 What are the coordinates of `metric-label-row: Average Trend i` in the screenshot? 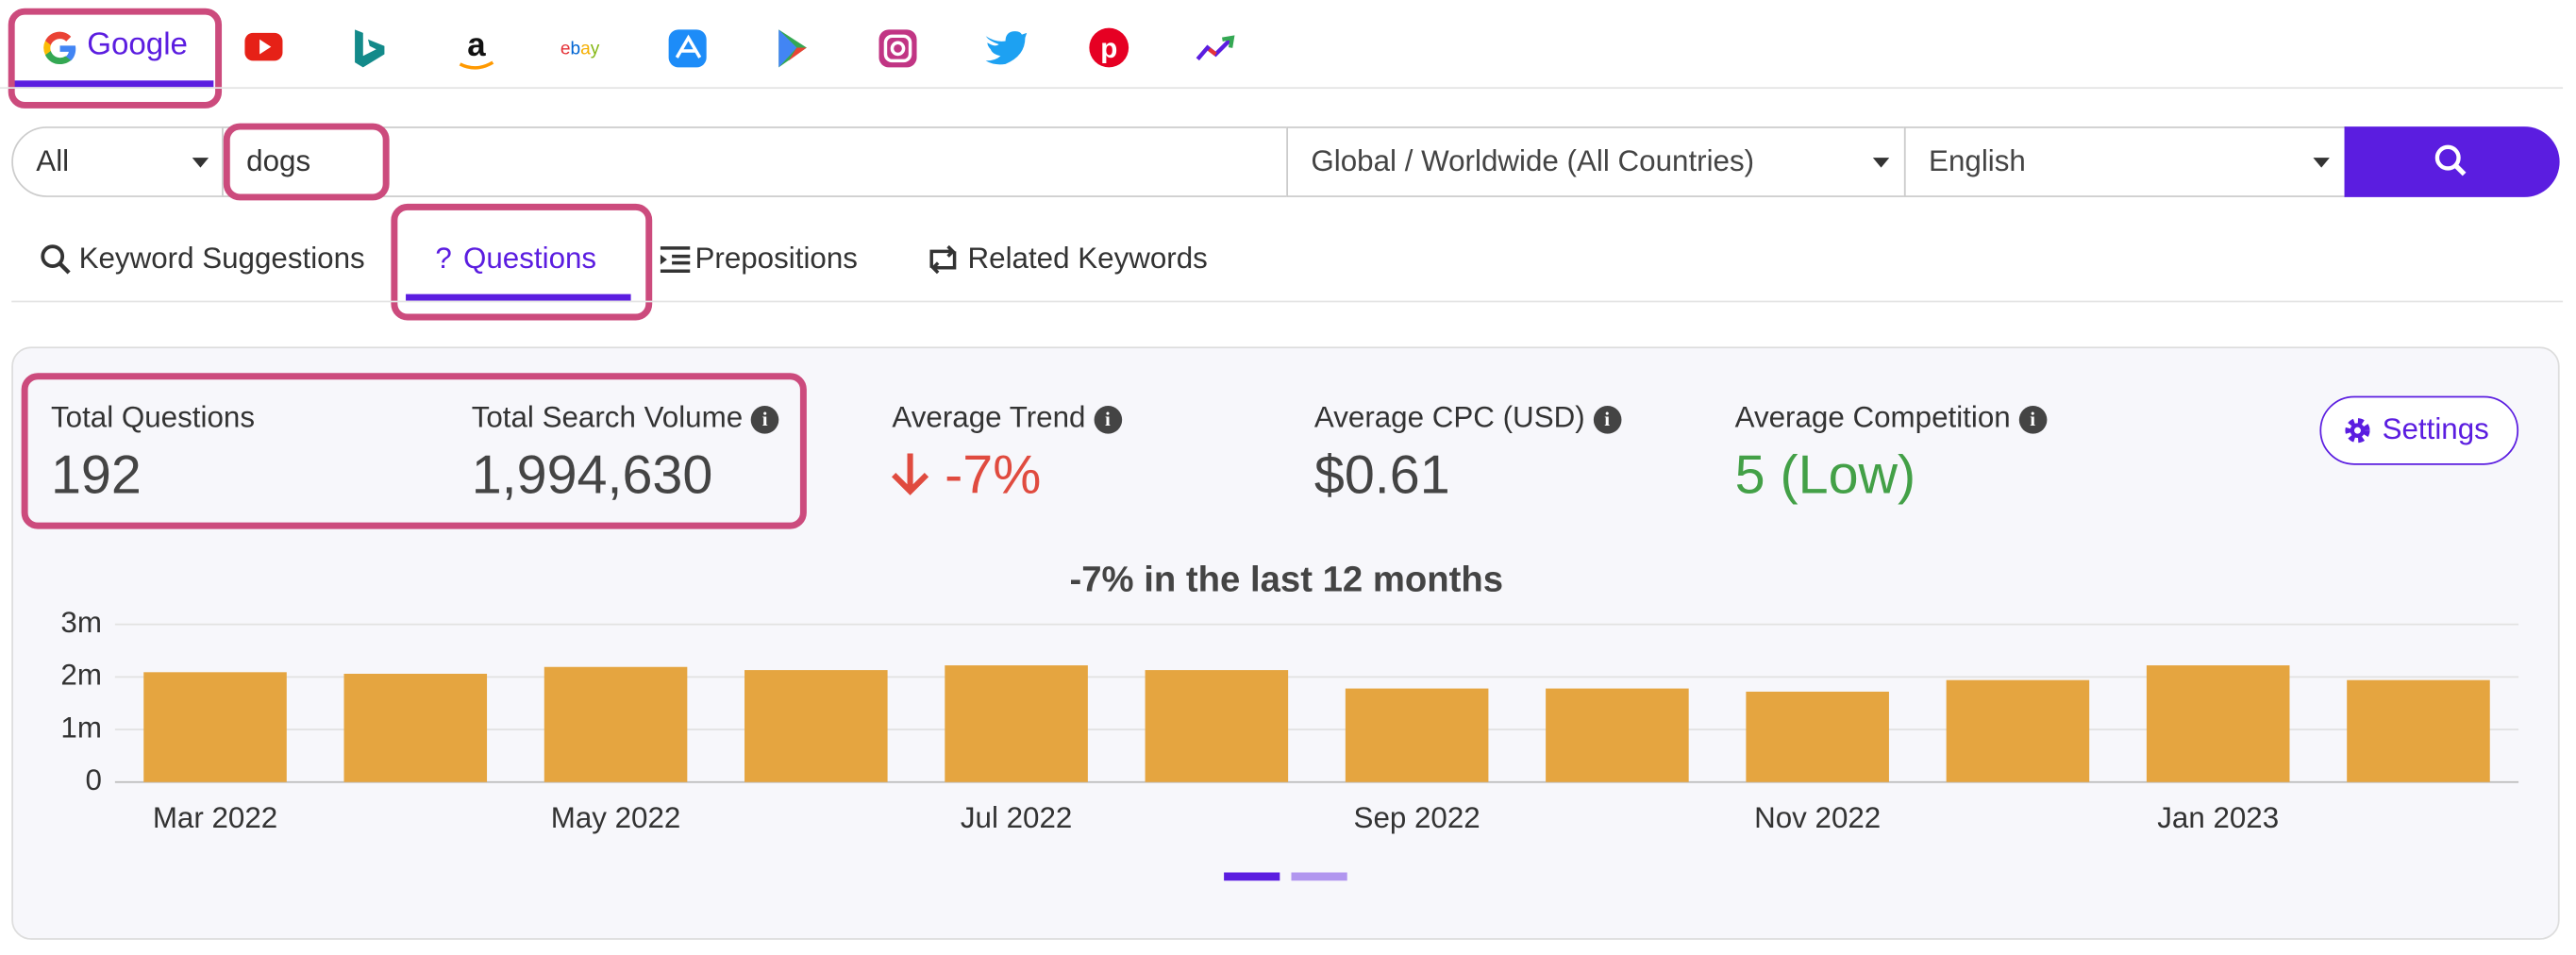 It's located at (1007, 418).